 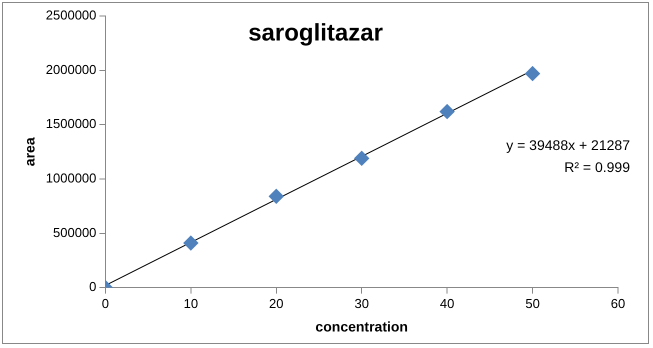 What do you see at coordinates (71, 69) in the screenshot?
I see `y-tick-label: 2000000` at bounding box center [71, 69].